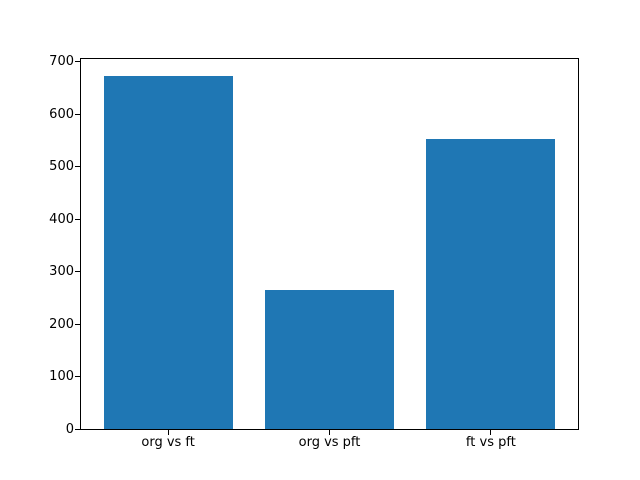 This screenshot has height=480, width=640. Describe the element at coordinates (491, 283) in the screenshot. I see `bar-ft-vs-pft` at that location.